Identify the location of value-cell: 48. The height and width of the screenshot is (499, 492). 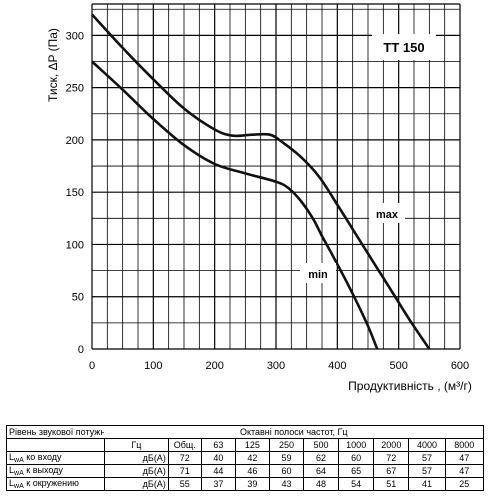
(321, 484).